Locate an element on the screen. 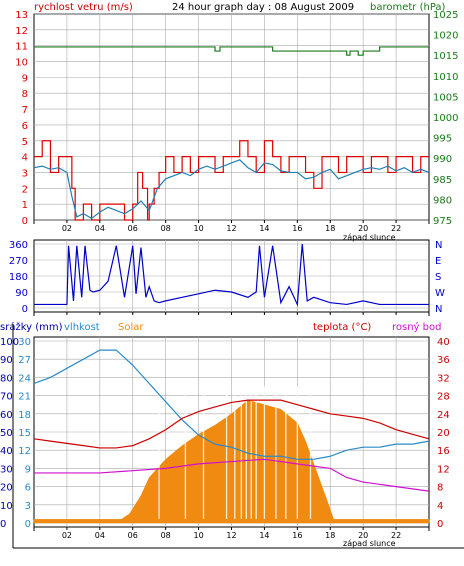  sunset-label-top: západ slunce is located at coordinates (369, 237).